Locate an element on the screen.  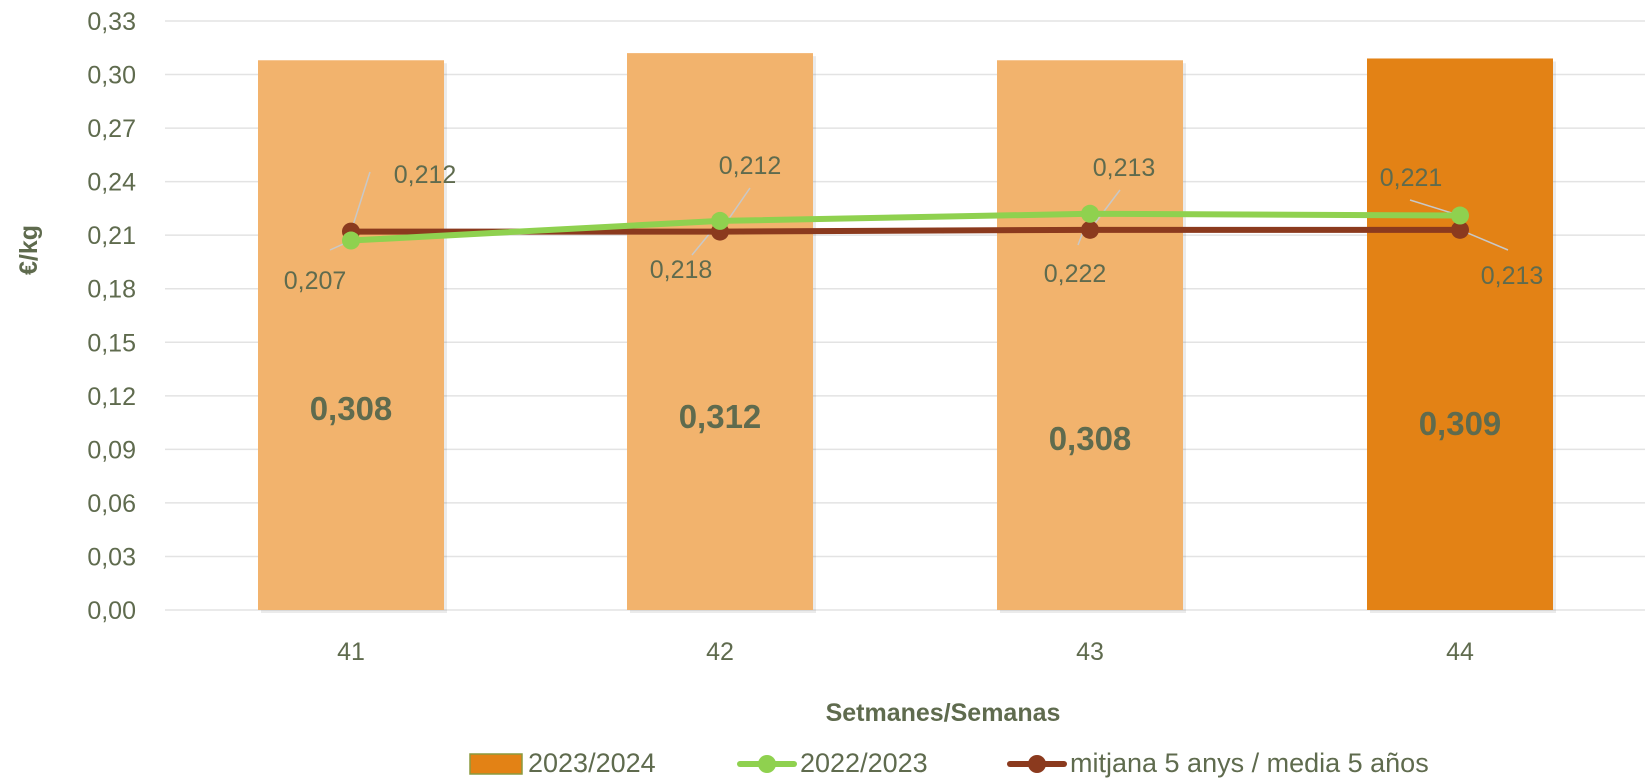
legend-item-line-2: mitjana 5 anys / media 5 años is located at coordinates (1218, 763).